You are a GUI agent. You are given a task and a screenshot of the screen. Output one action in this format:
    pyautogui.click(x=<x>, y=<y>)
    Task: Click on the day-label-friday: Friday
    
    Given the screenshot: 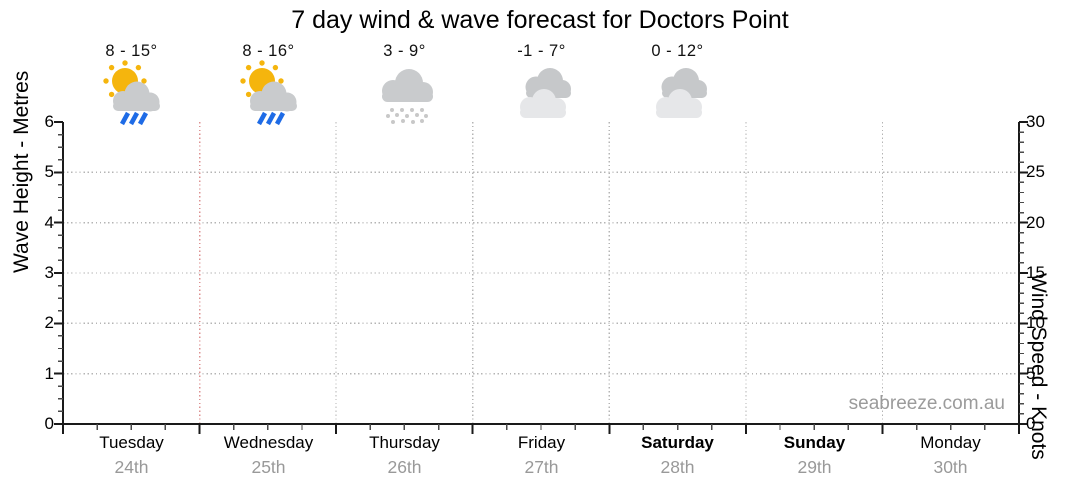 What is the action you would take?
    pyautogui.click(x=541, y=442)
    